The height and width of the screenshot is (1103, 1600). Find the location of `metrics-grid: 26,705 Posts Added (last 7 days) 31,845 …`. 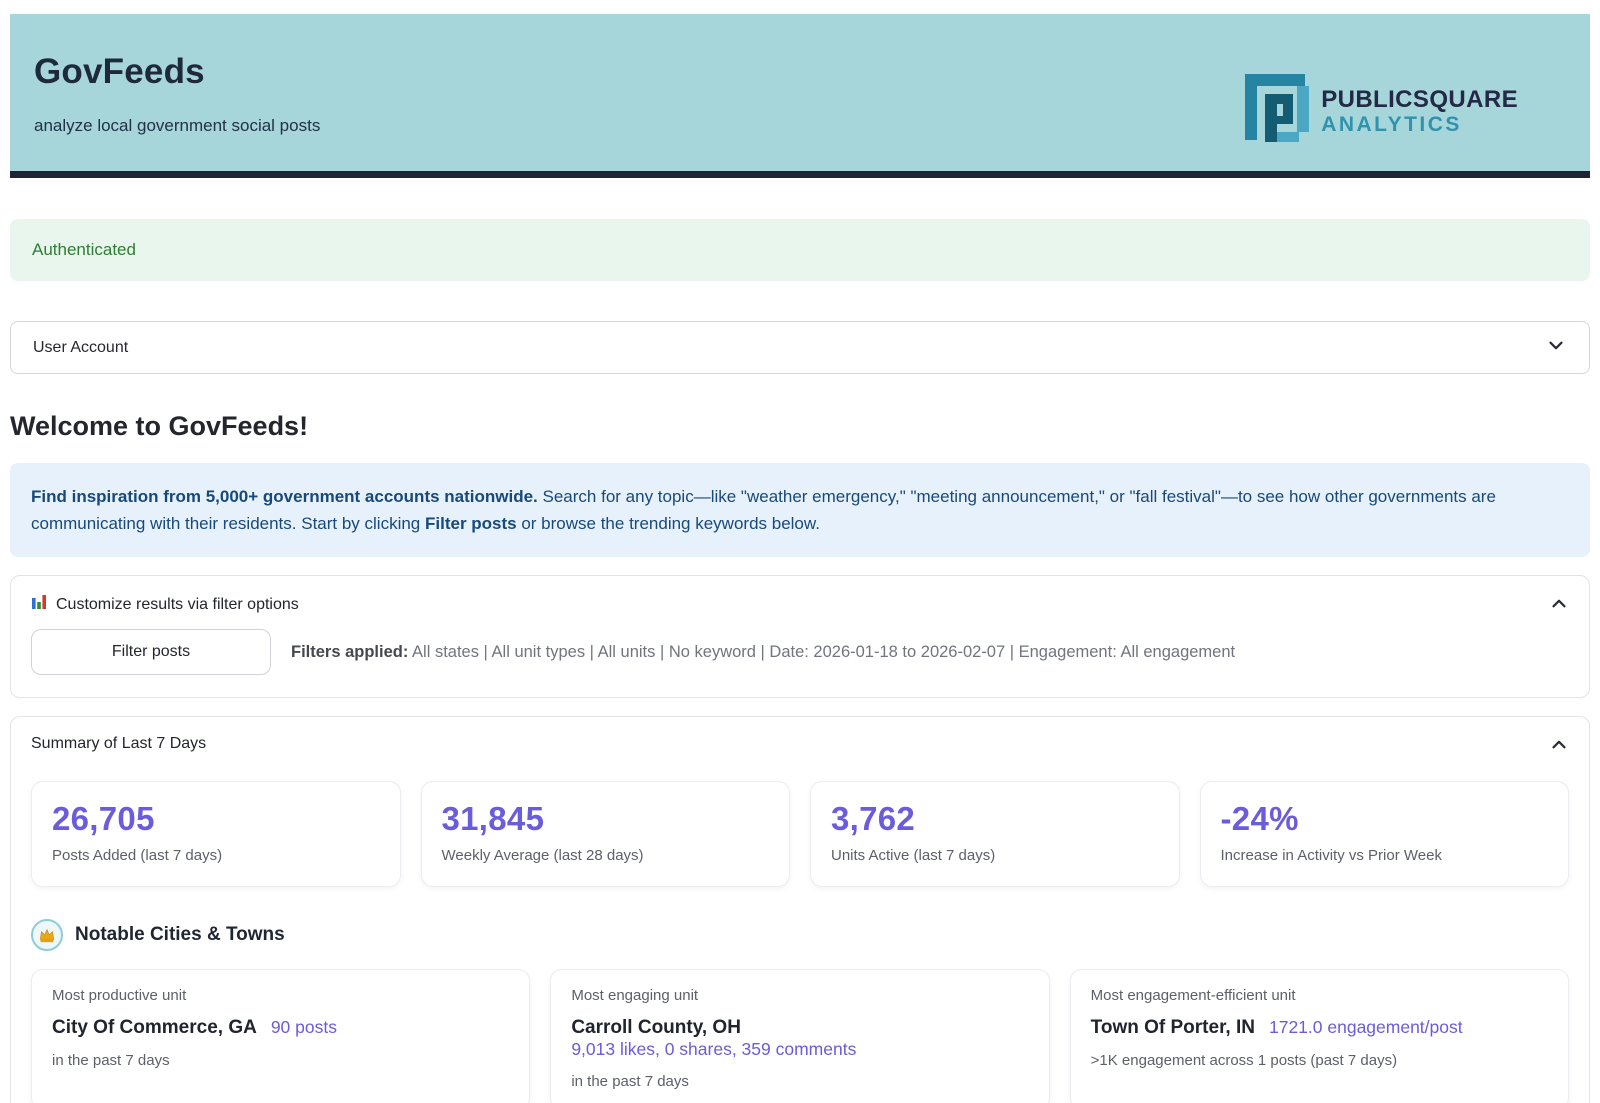

metrics-grid: 26,705 Posts Added (last 7 days) 31,845 … is located at coordinates (800, 834).